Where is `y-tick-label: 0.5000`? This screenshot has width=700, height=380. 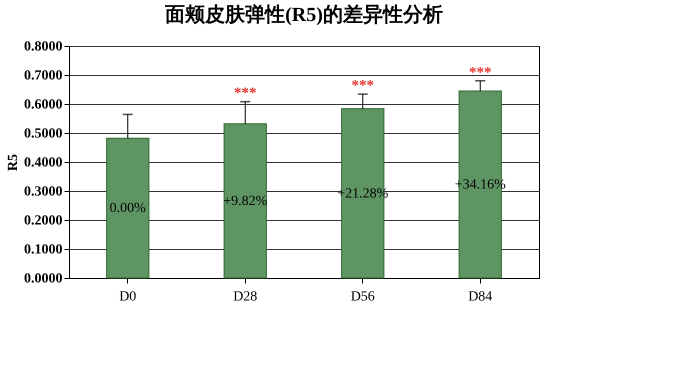
y-tick-label: 0.5000 is located at coordinates (43, 134).